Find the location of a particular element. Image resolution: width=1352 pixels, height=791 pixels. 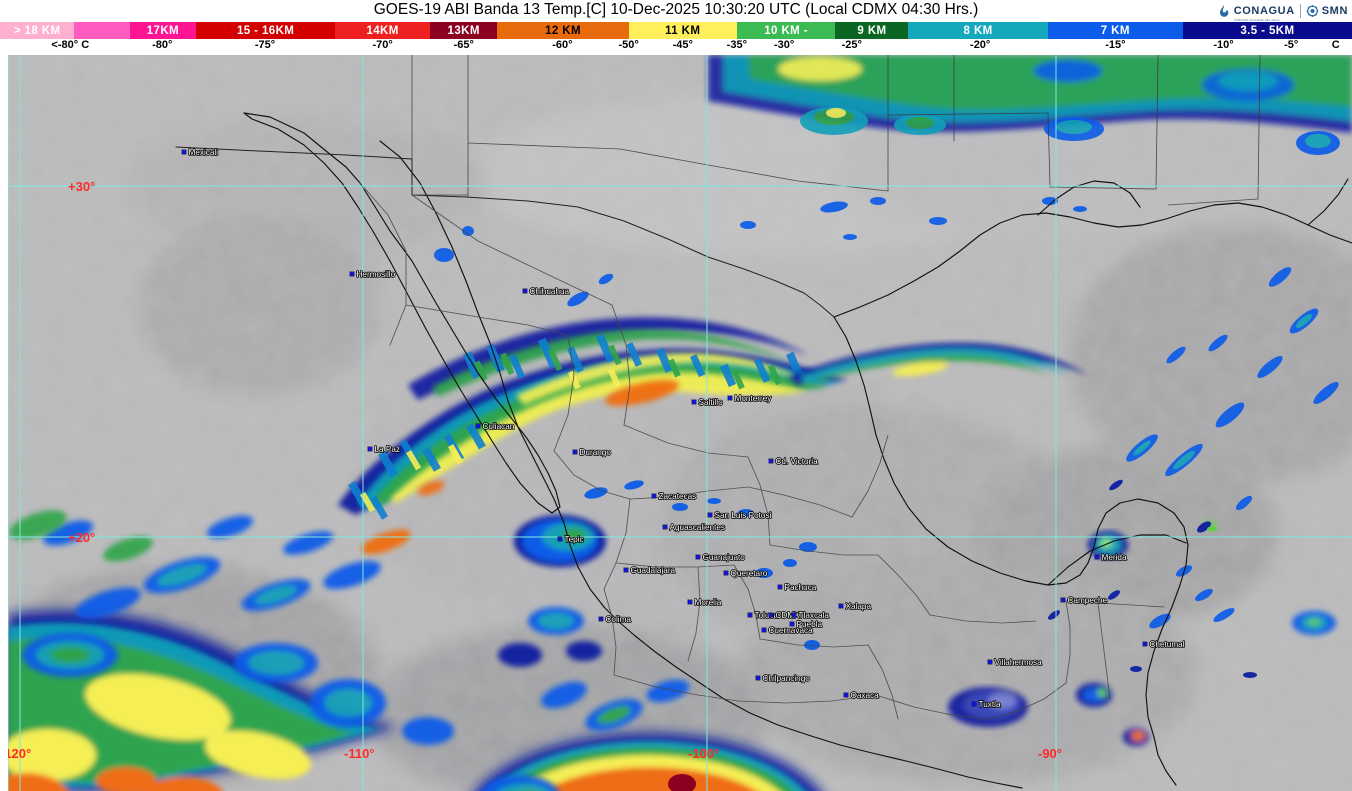

conagua-logo: CONAGUA COMISION NACIONAL DEL AGUA is located at coordinates (1256, 11).